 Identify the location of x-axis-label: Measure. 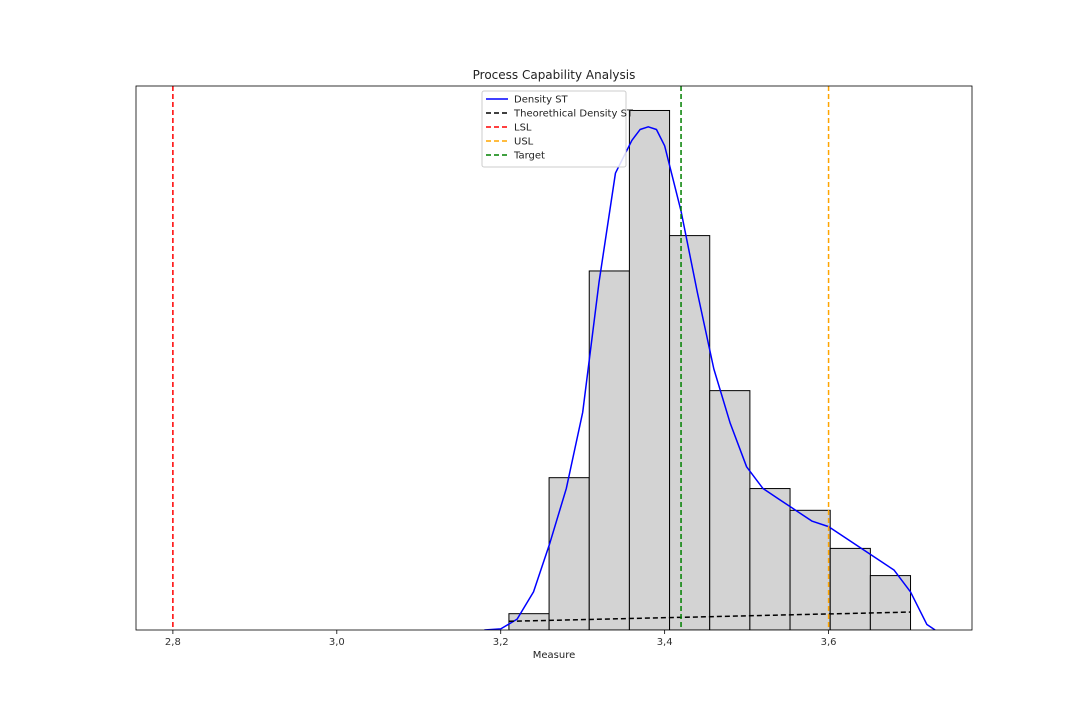
(554, 655).